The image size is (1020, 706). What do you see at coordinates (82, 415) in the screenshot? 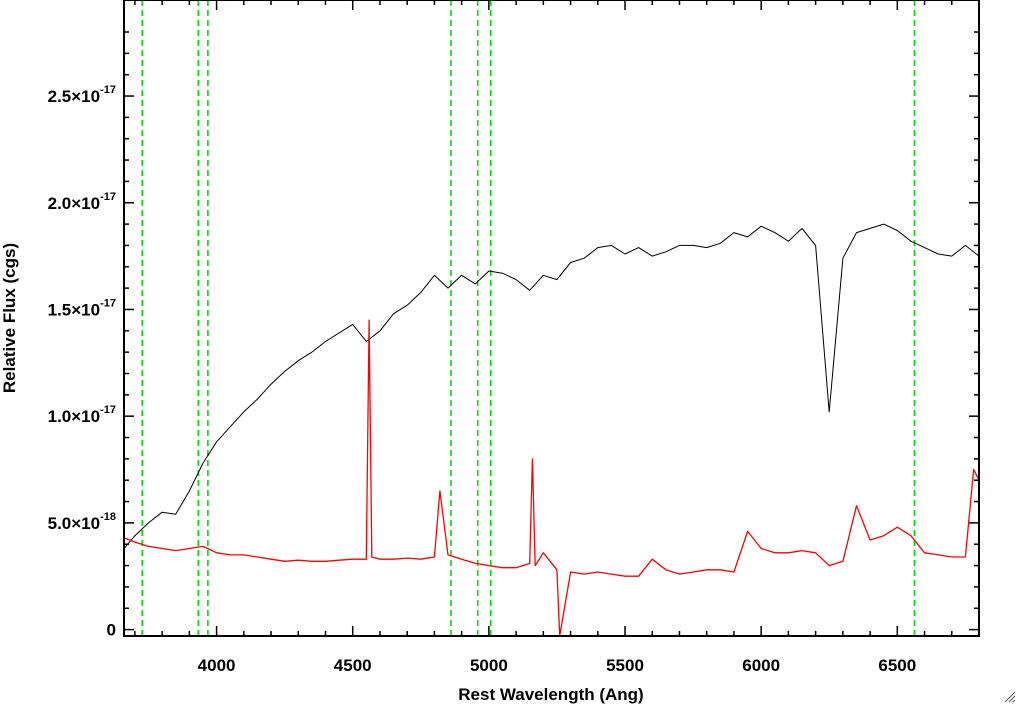
I see `y-tick-label: 1.0×10⁻¹⁷` at bounding box center [82, 415].